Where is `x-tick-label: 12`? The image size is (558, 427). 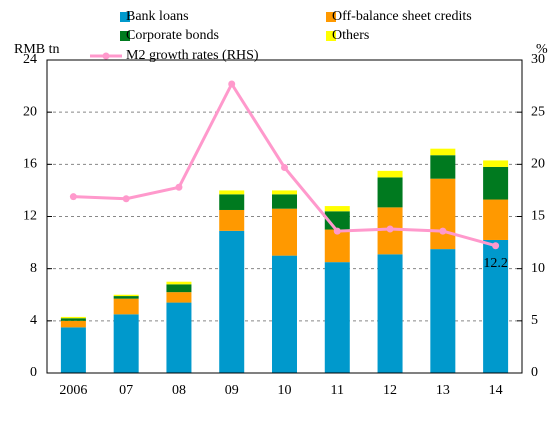 x-tick-label: 12 is located at coordinates (390, 390).